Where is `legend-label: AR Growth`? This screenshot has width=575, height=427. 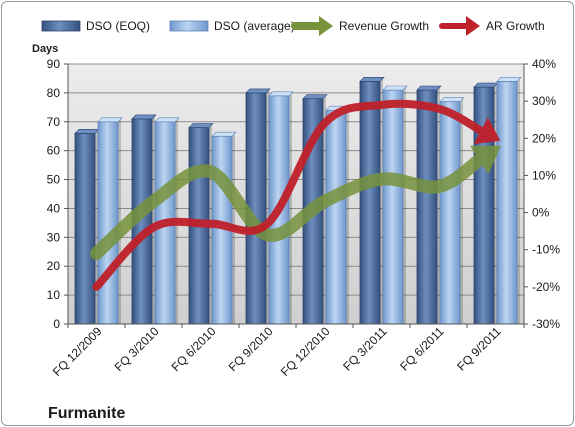
legend-label: AR Growth is located at coordinates (515, 26).